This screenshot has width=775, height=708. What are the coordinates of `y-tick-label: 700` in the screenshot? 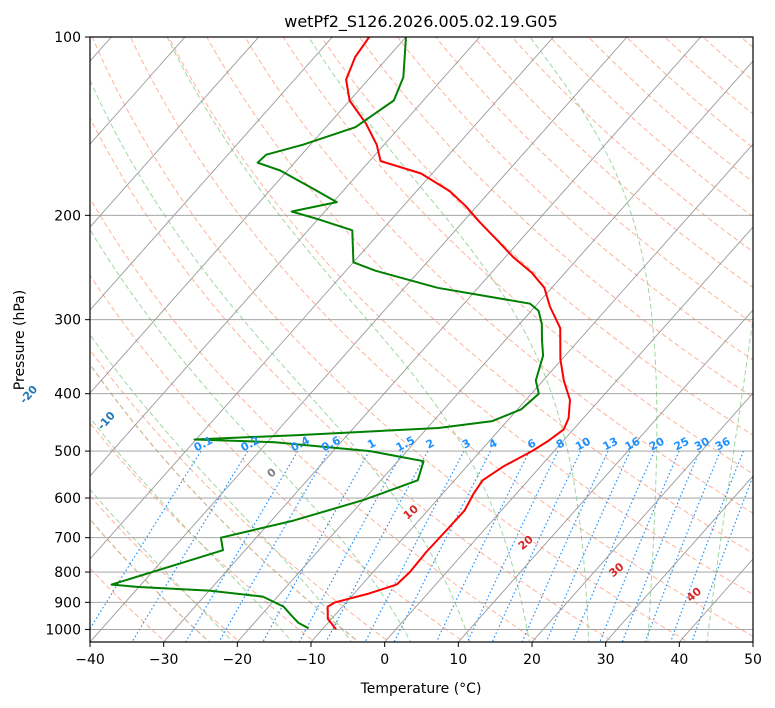 It's located at (67, 539).